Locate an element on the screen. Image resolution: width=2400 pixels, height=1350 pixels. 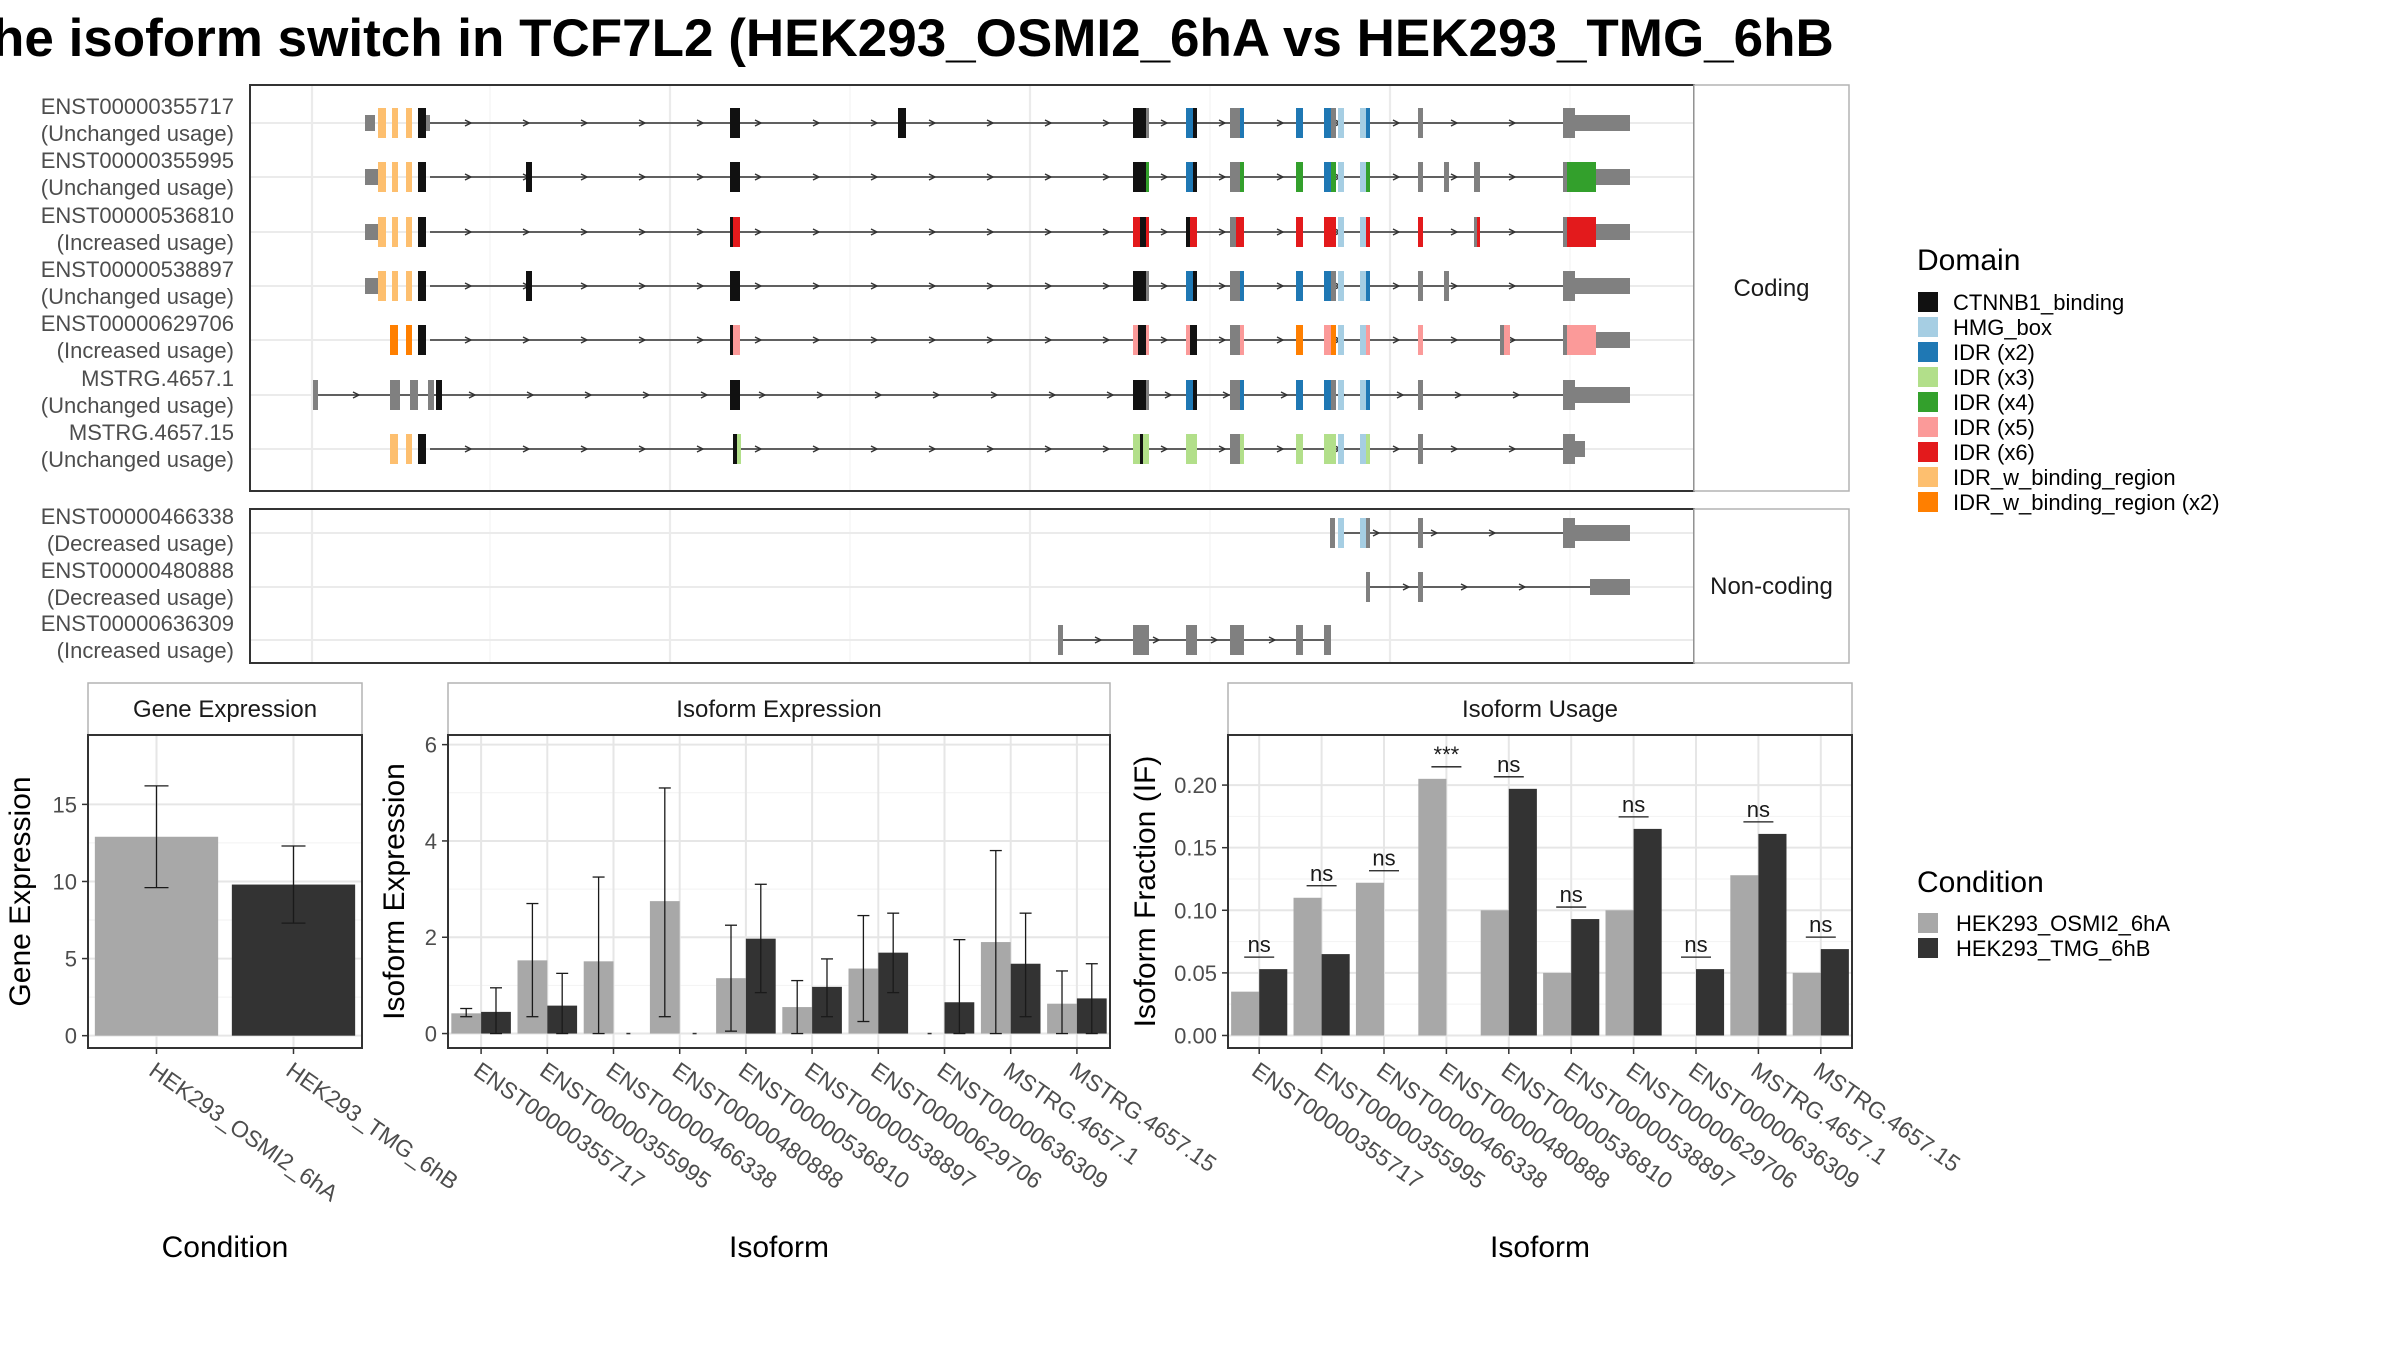
transcript-id-label: ENST00000536810 is located at coordinates (137, 215).